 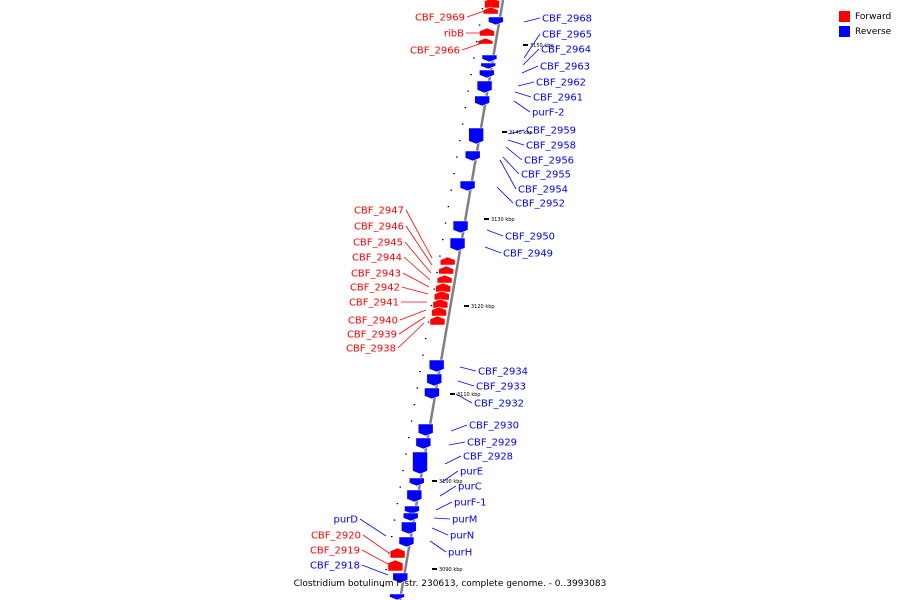 What do you see at coordinates (530, 237) in the screenshot?
I see `gene-label: CBF_2950` at bounding box center [530, 237].